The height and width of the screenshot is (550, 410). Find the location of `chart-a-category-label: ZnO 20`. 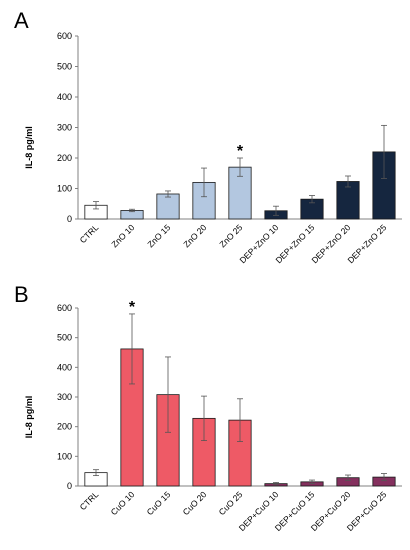

chart-a-category-label: ZnO 20 is located at coordinates (194, 235).